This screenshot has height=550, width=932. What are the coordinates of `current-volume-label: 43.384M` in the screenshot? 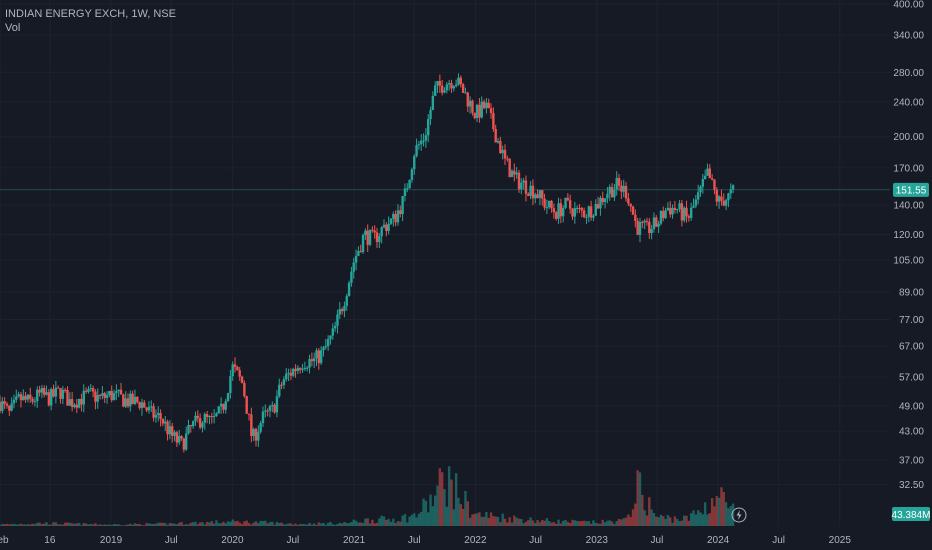 It's located at (911, 515).